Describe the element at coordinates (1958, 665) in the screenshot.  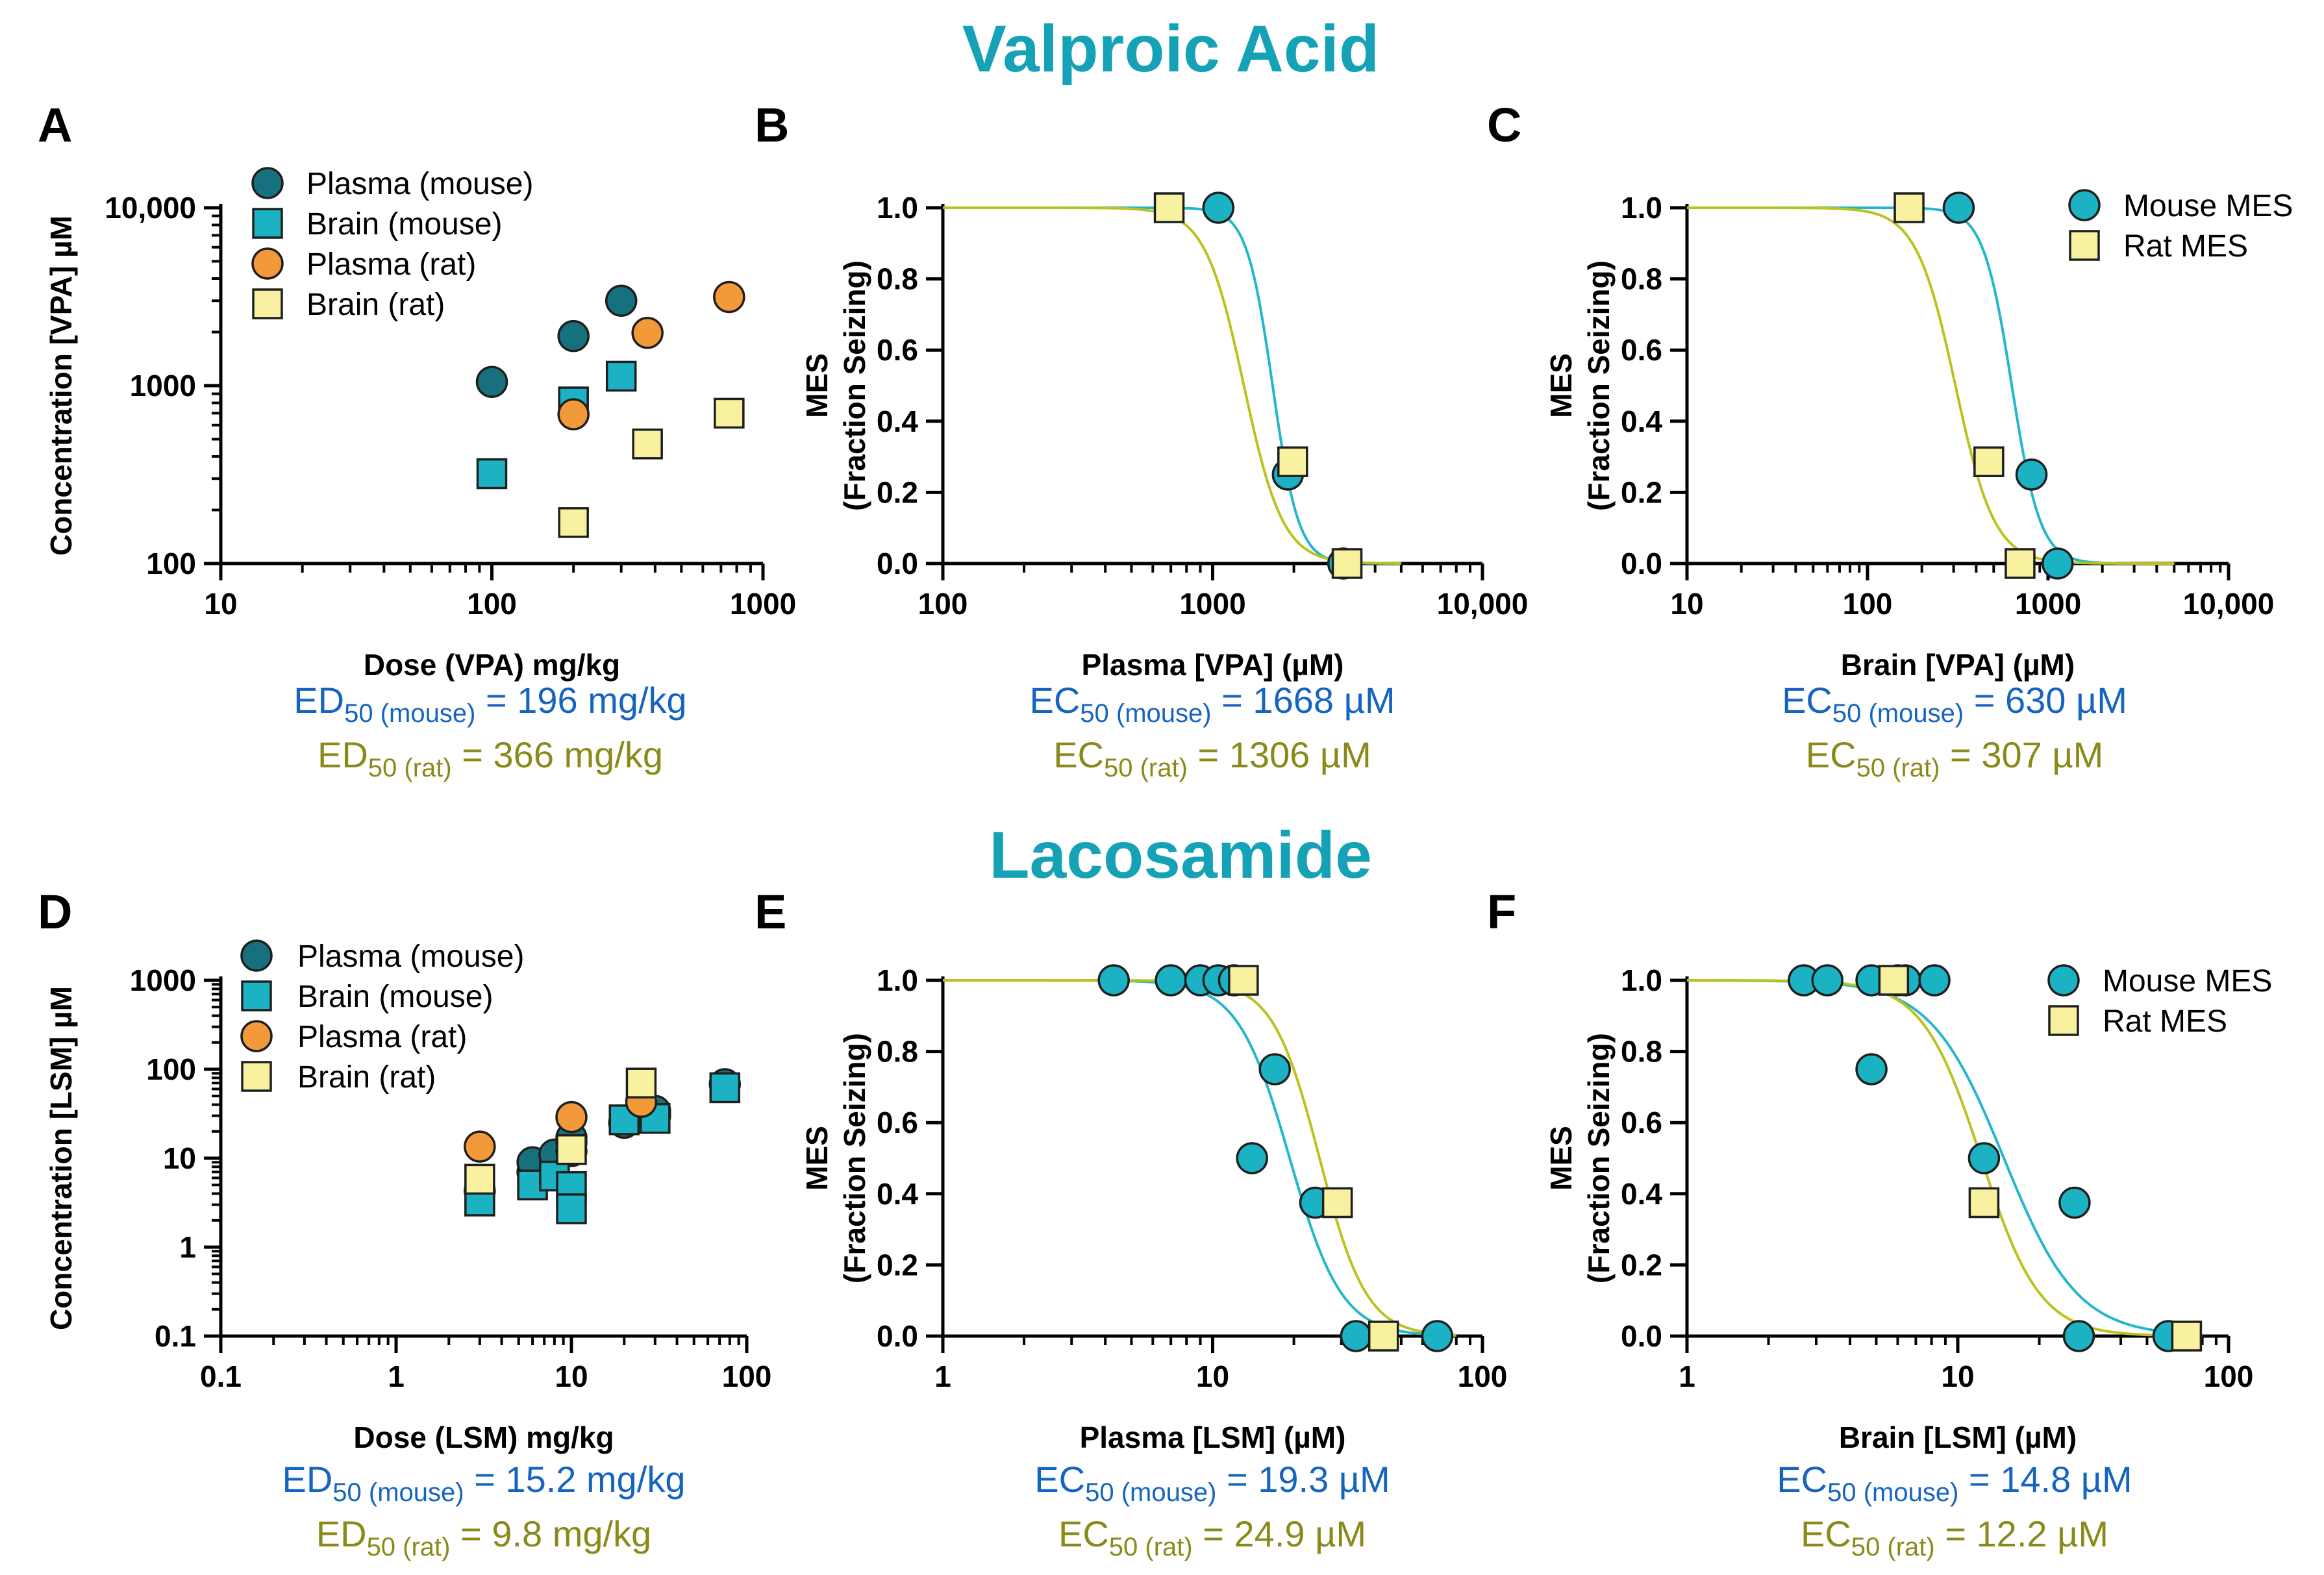
I see `x-axis-label: Brain [VPA] (µM)` at that location.